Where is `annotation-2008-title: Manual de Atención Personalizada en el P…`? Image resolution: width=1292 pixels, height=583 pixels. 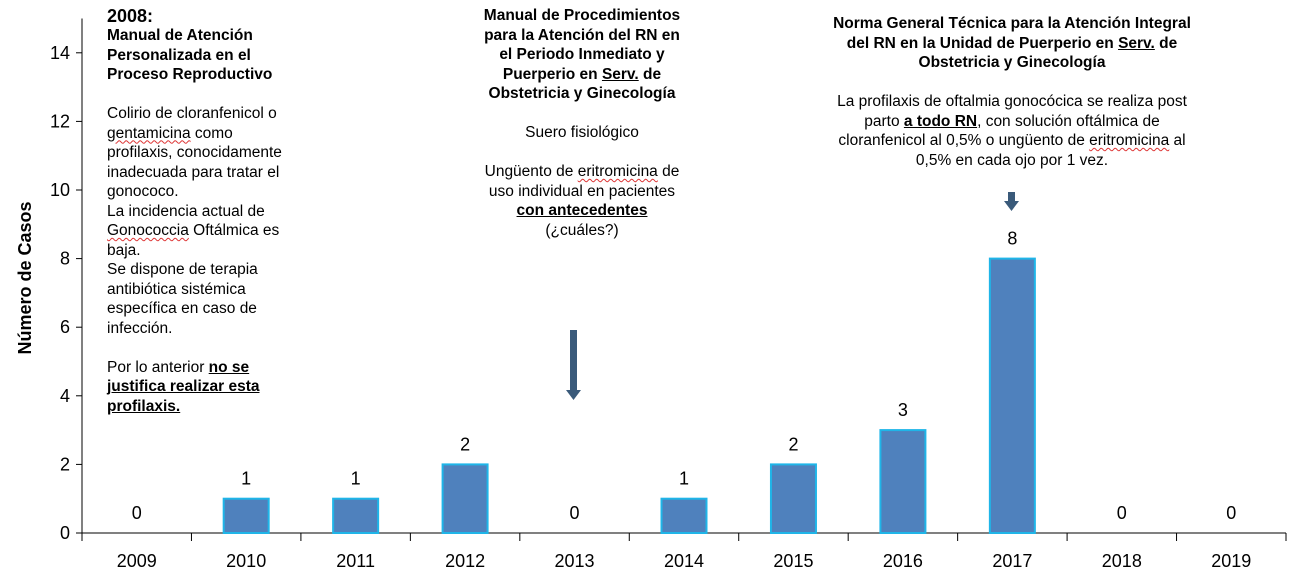 annotation-2008-title: Manual de Atención Personalizada en el P… is located at coordinates (190, 55).